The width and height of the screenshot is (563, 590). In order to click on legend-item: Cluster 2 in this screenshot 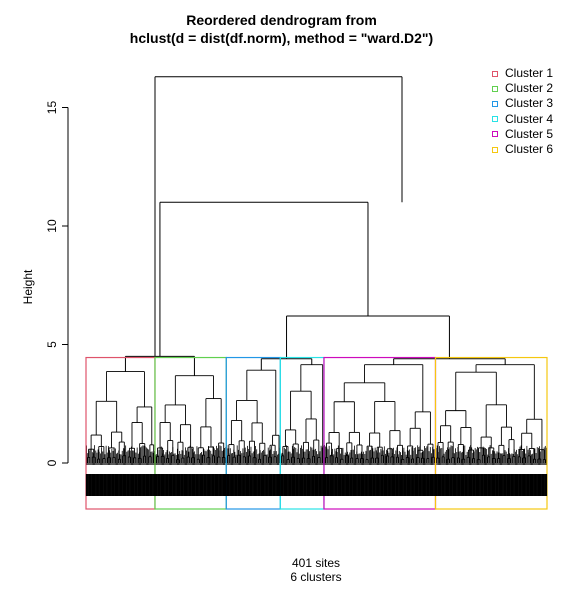, I will do `click(522, 88)`.